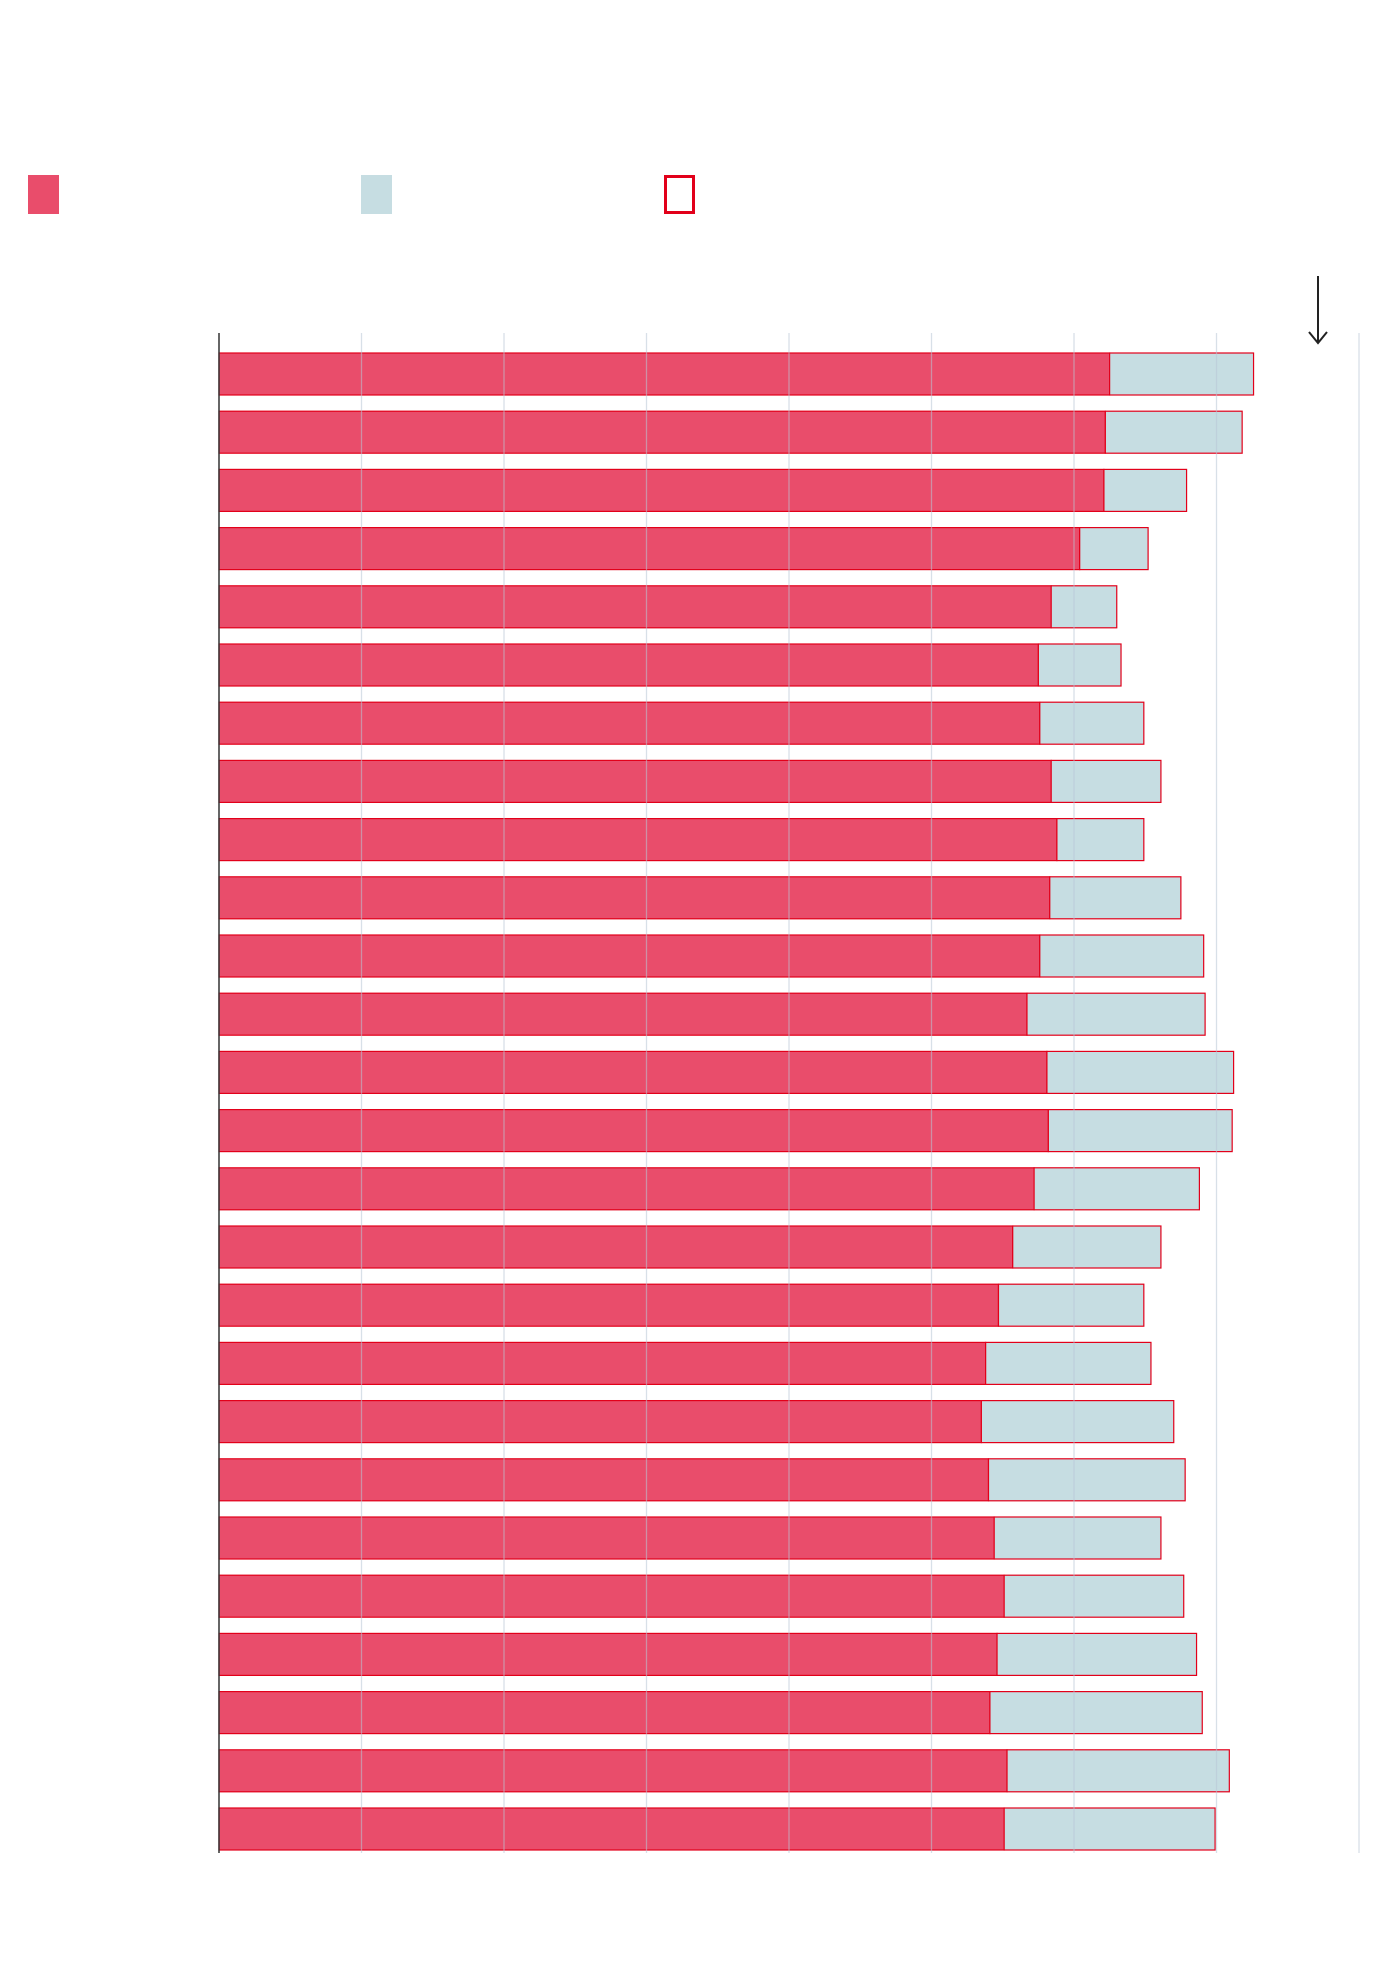  Describe the element at coordinates (1318, 310) in the screenshot. I see `arrow-down-icon` at that location.